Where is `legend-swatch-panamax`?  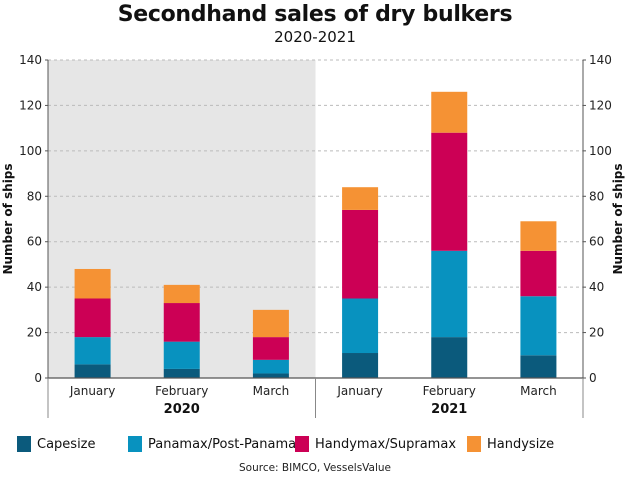
legend-swatch-panamax is located at coordinates (135, 444).